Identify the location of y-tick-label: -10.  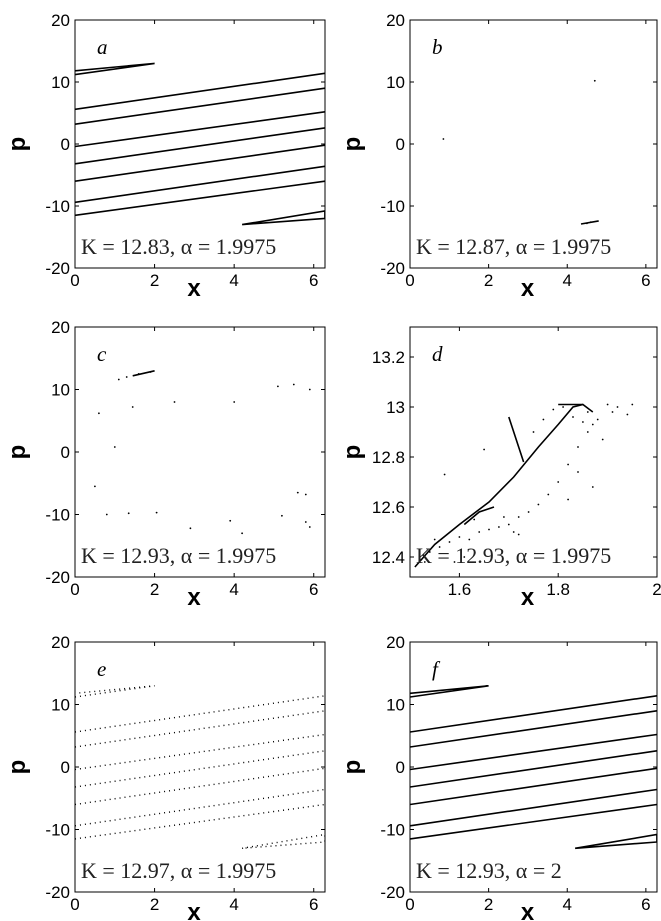
(392, 206).